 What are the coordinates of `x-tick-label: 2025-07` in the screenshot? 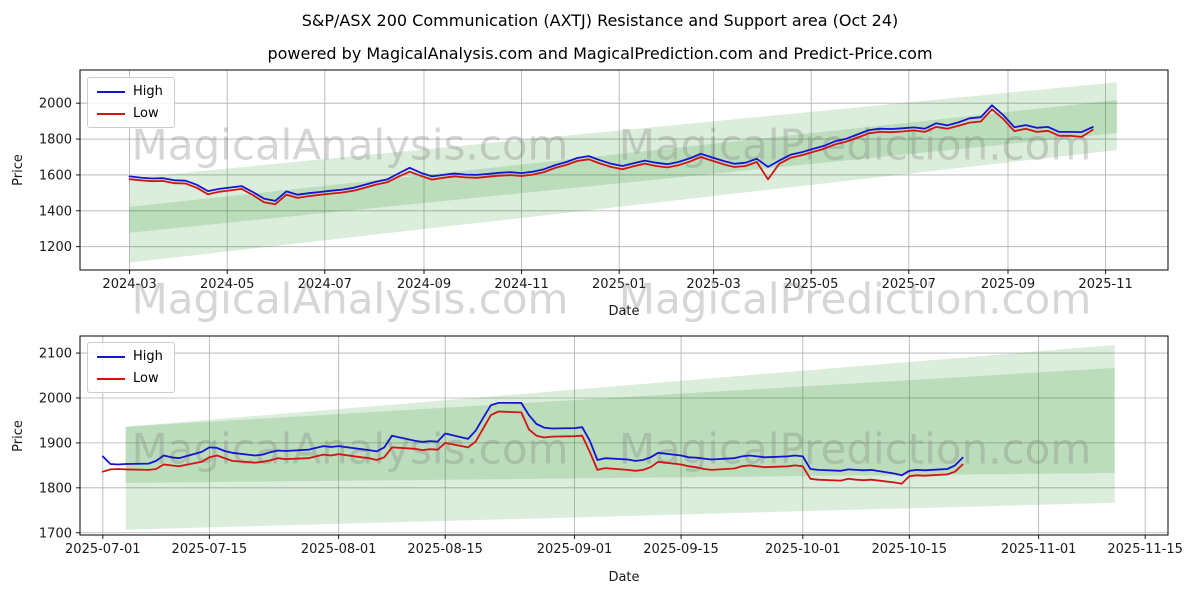 It's located at (909, 284).